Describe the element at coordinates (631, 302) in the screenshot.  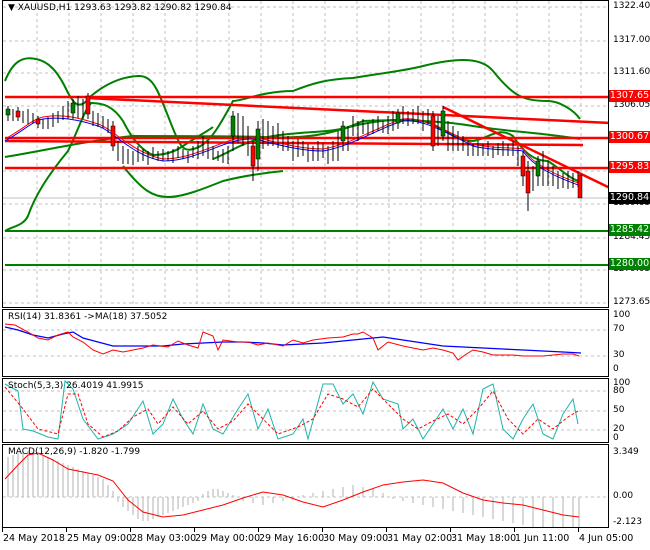
I see `price-tick: 1273.65` at that location.